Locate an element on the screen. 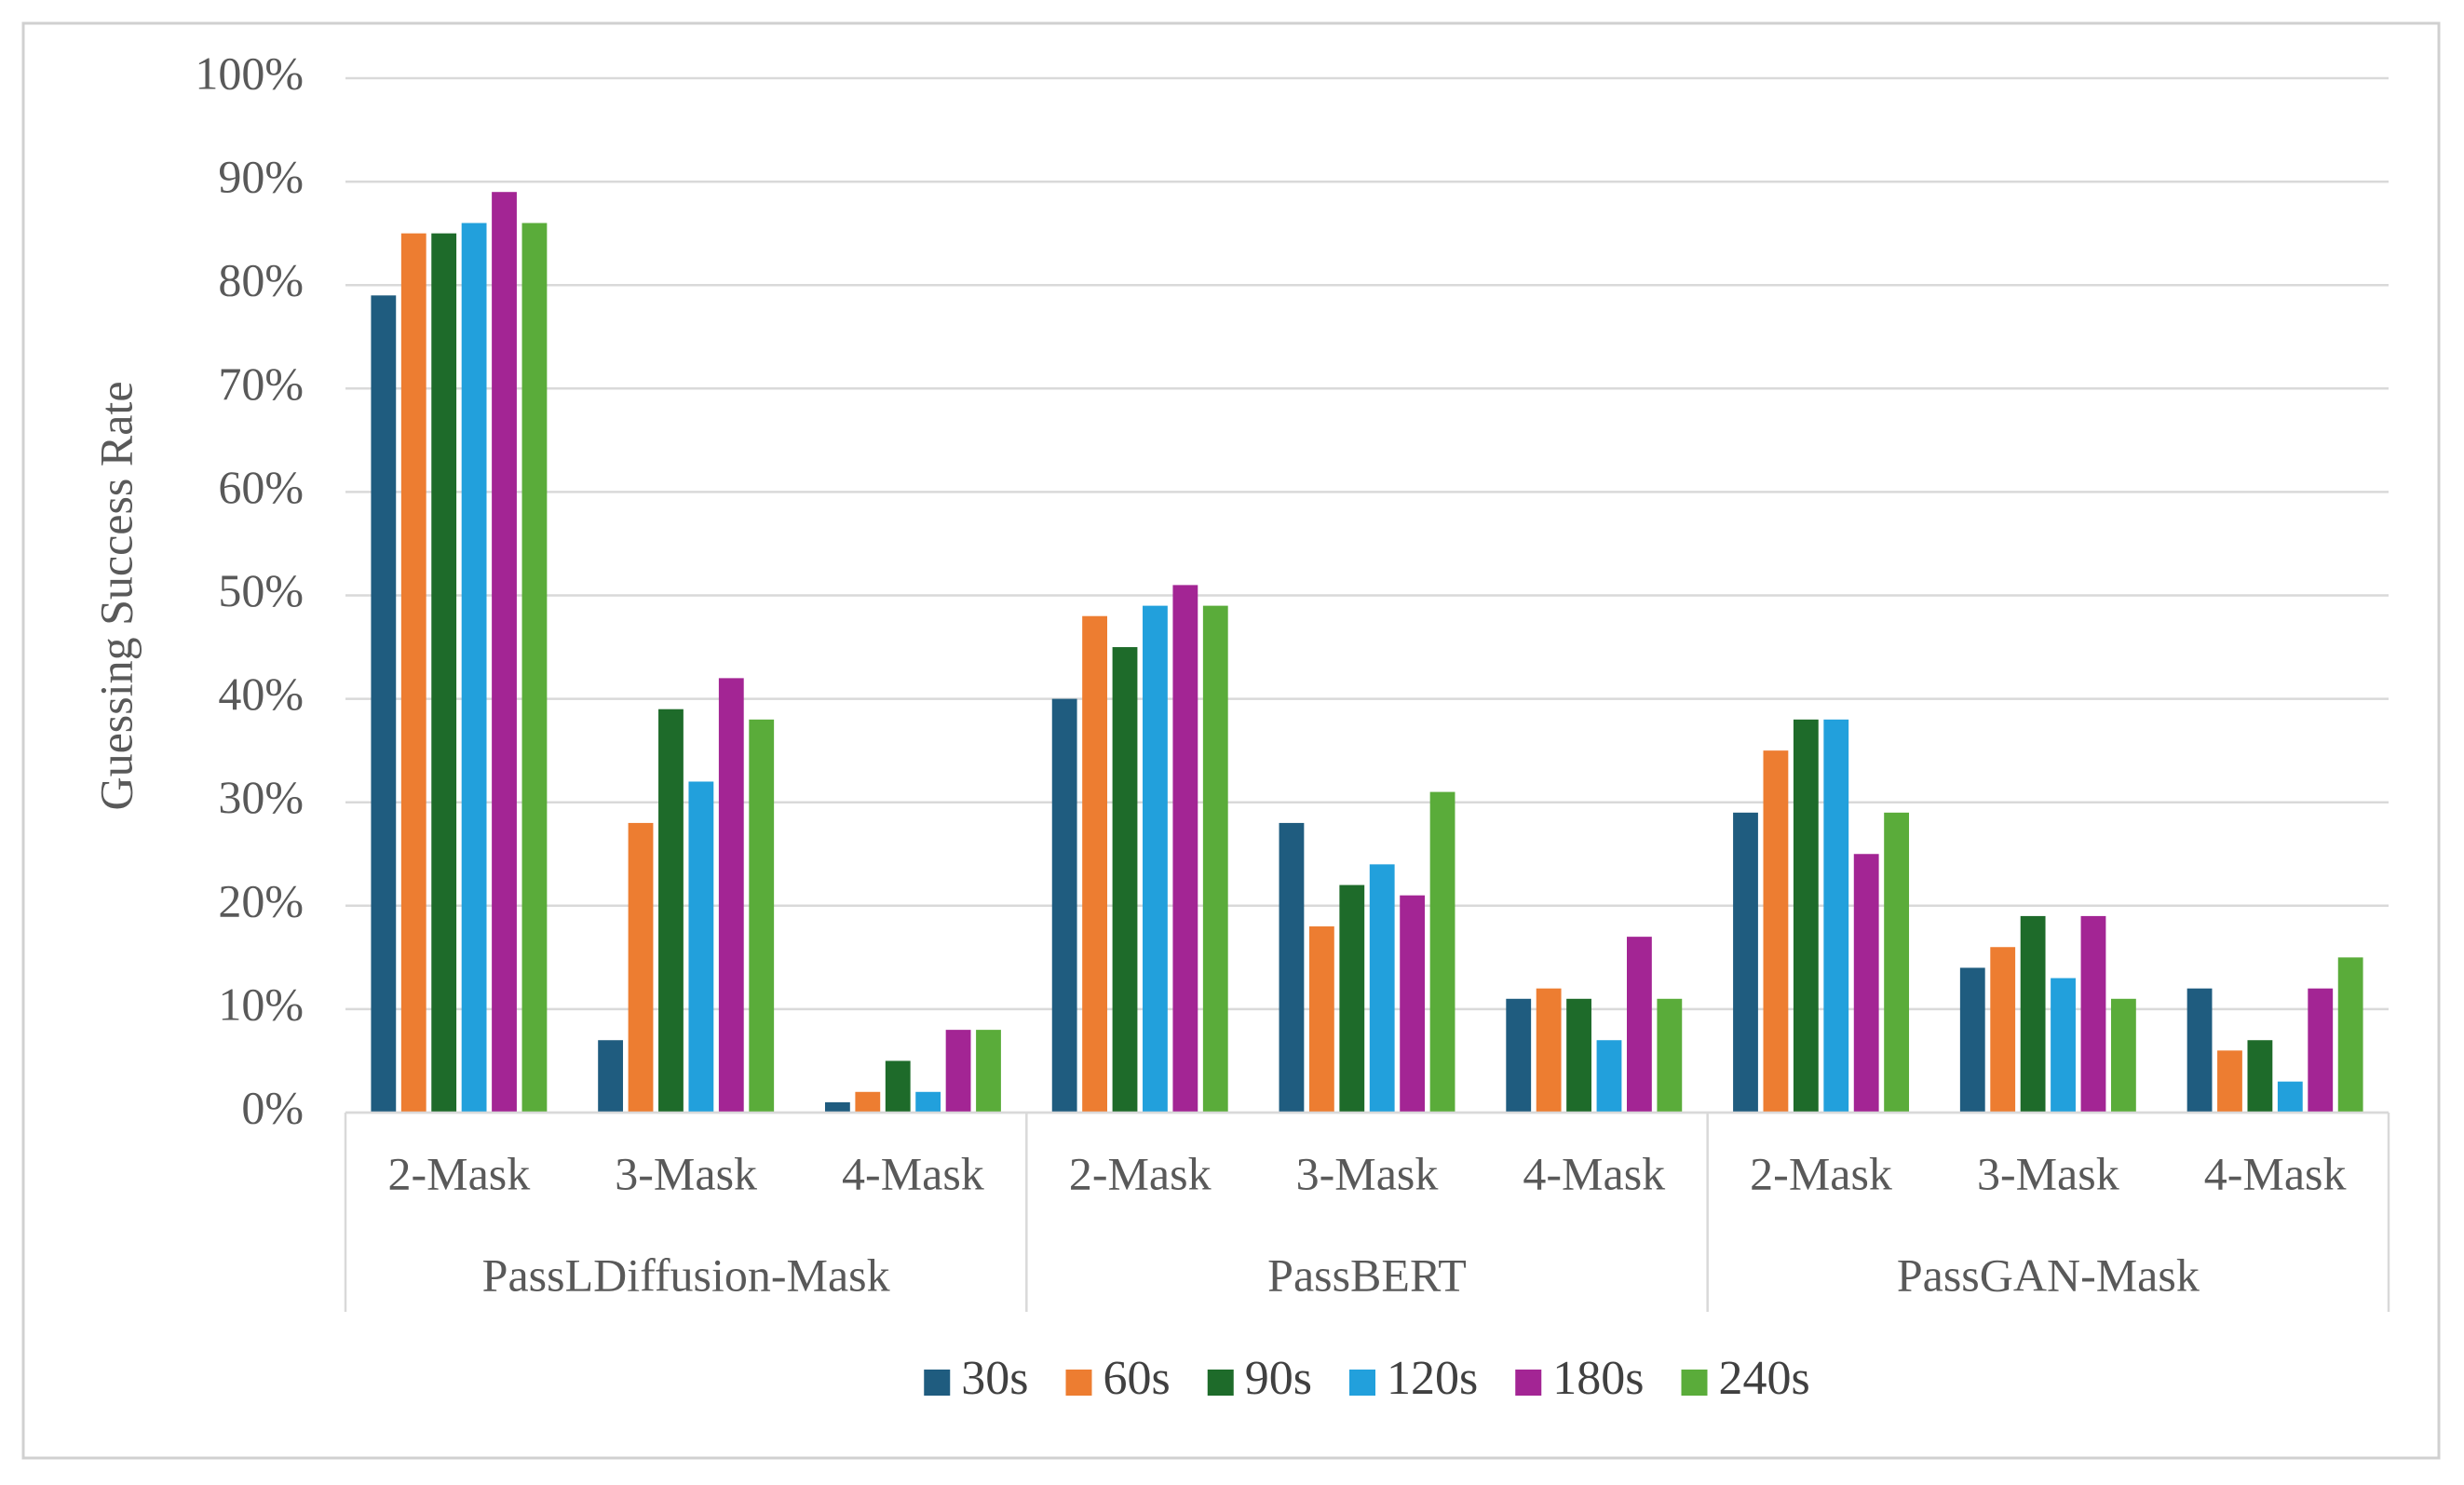  y-tick-label: 10% is located at coordinates (261, 1004).